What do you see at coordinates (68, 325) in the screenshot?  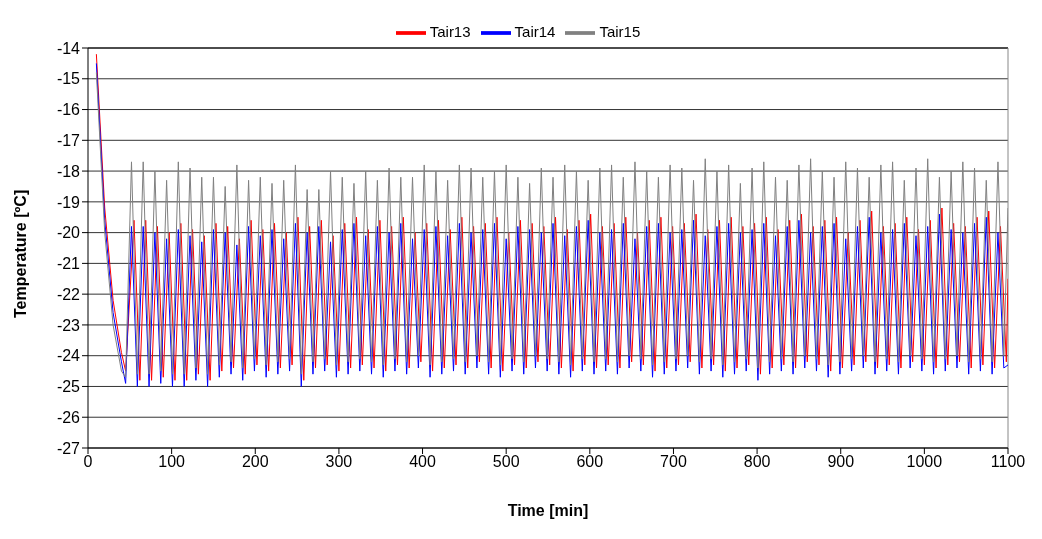 I see `y-tick-label: -23` at bounding box center [68, 325].